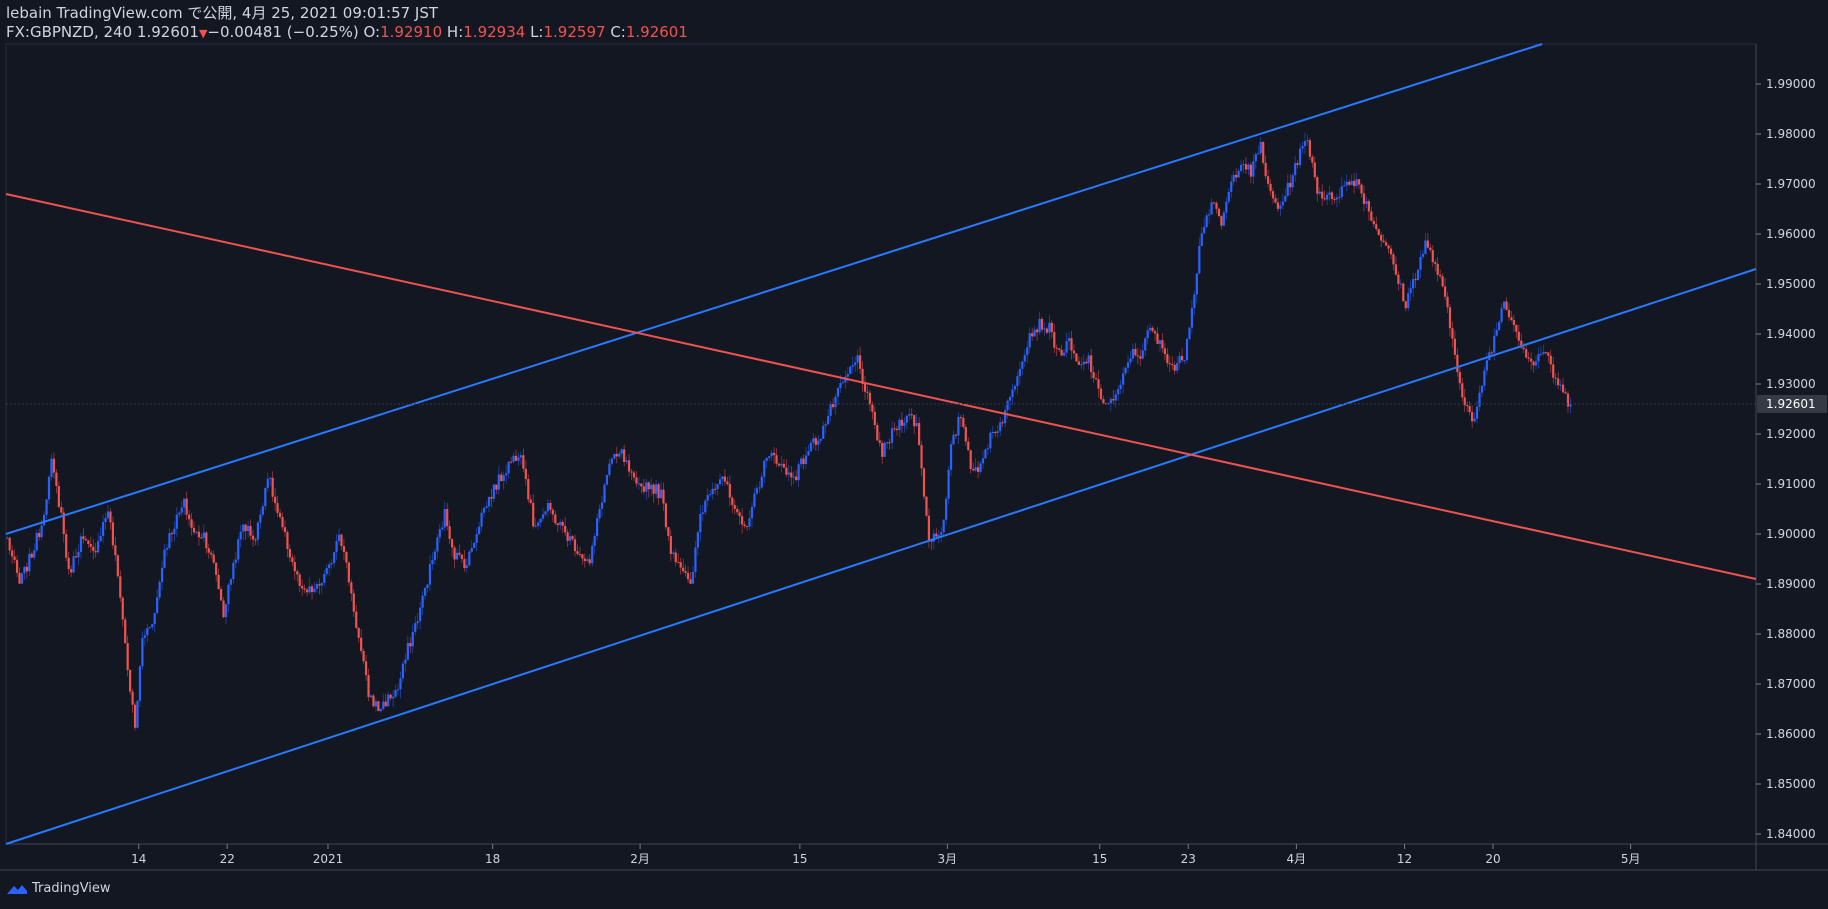 The height and width of the screenshot is (909, 1828). What do you see at coordinates (1791, 834) in the screenshot?
I see `price-tick-label: 1.84000` at bounding box center [1791, 834].